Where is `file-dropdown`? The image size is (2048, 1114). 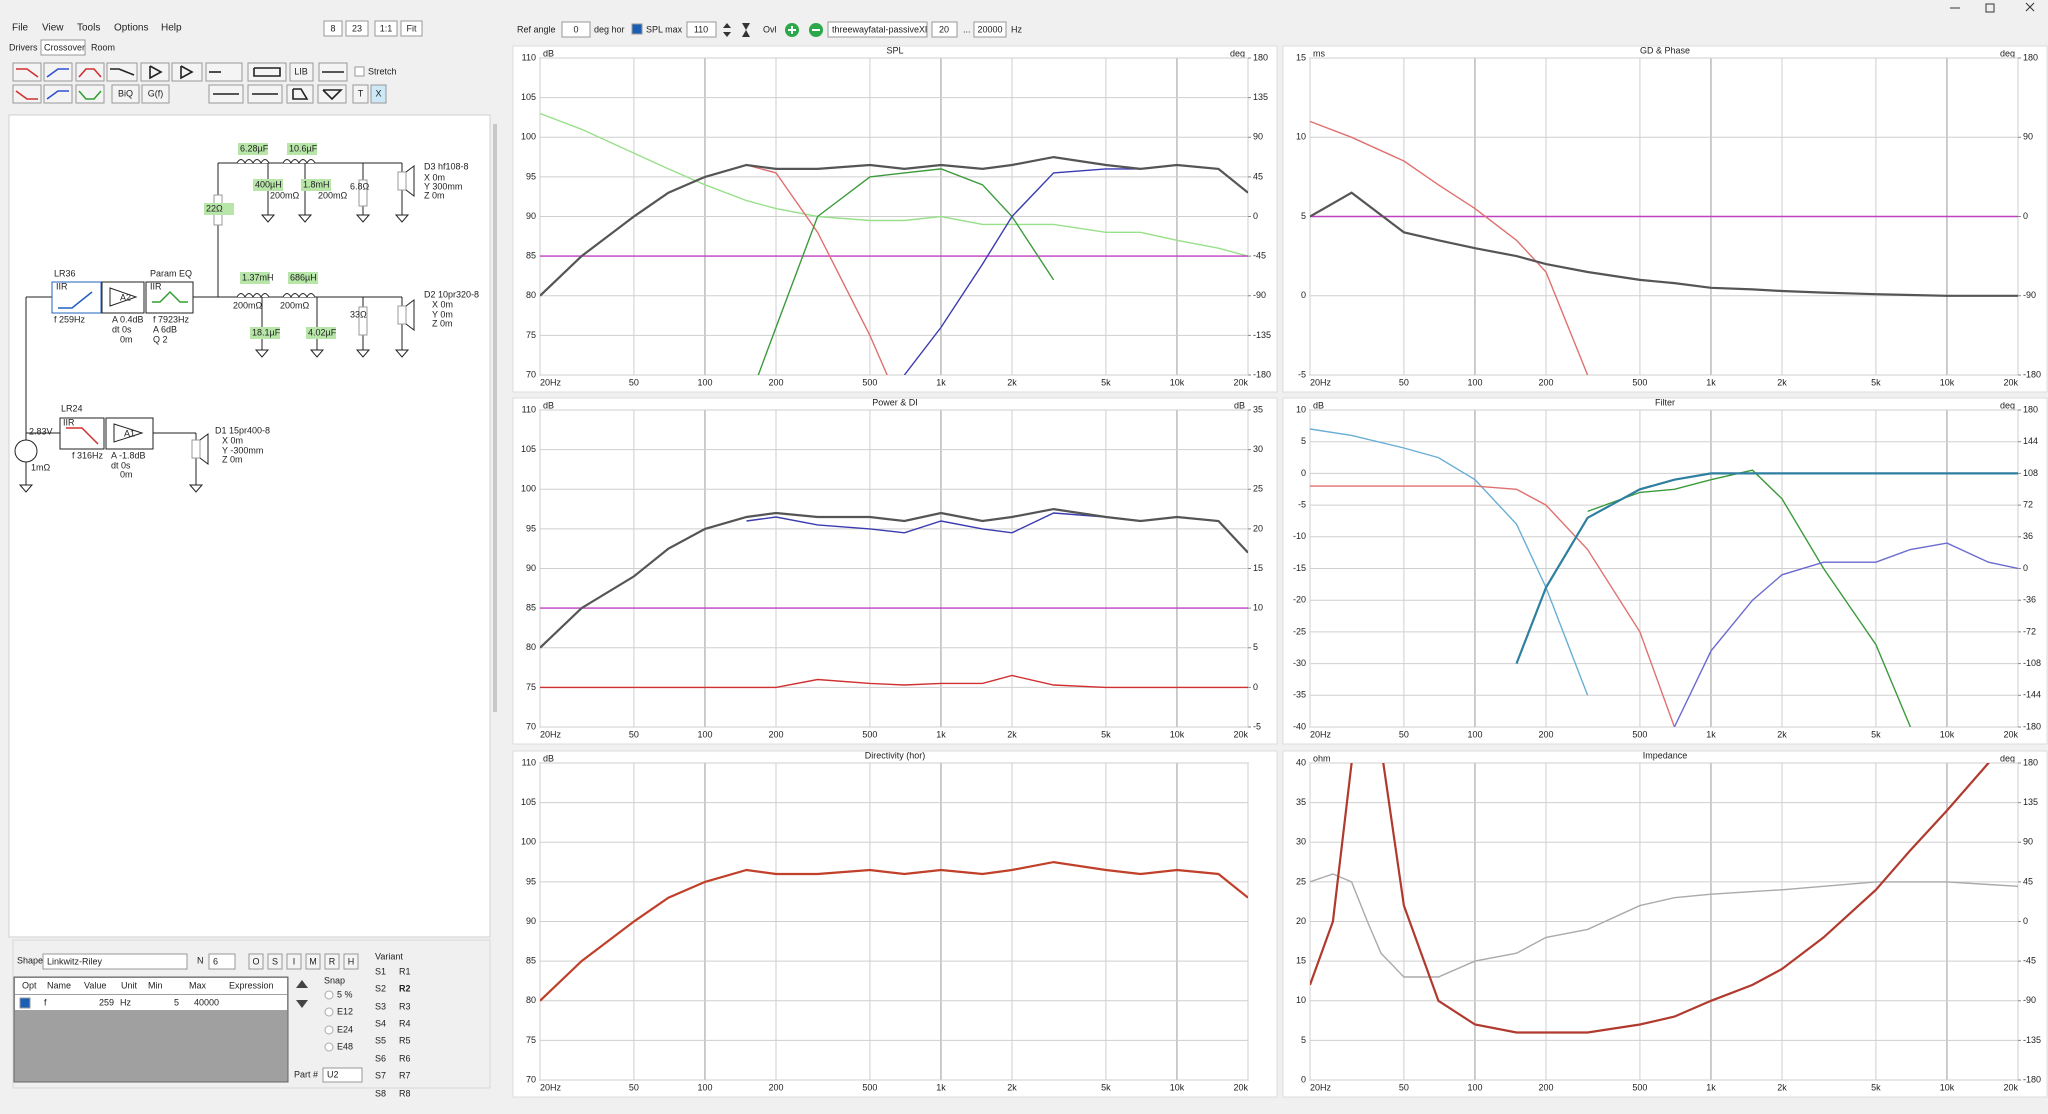
file-dropdown is located at coordinates (877, 29).